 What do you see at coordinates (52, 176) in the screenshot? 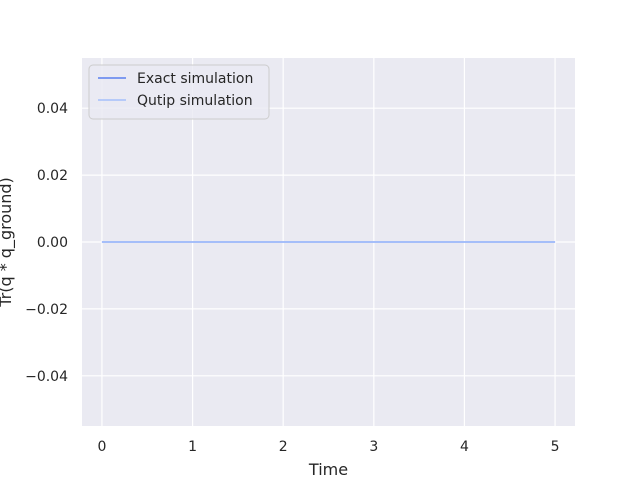
I see `y-tick-label: 0.02` at bounding box center [52, 176].